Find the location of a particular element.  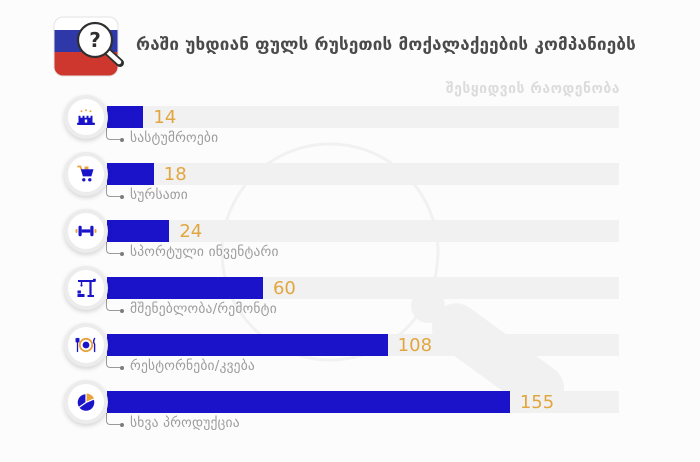

bar-caption: სპორტული ინვენტარი is located at coordinates (256, 253).